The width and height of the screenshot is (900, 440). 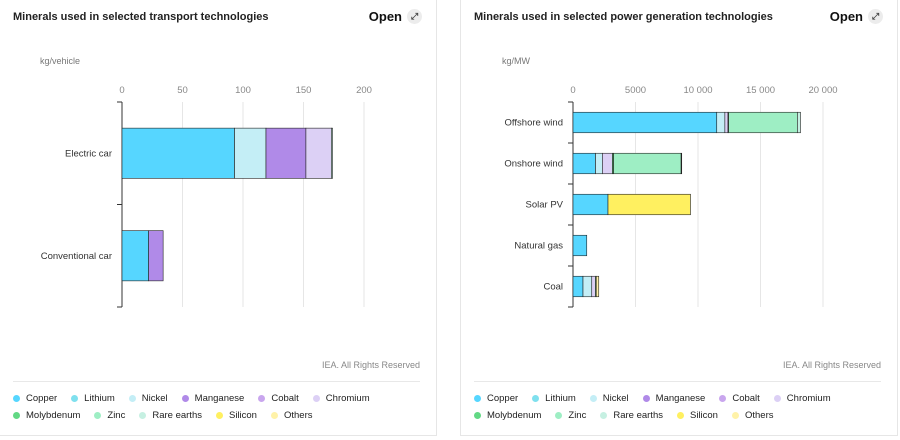 What do you see at coordinates (156, 256) in the screenshot?
I see `bar-segment-conventional-car-manganese` at bounding box center [156, 256].